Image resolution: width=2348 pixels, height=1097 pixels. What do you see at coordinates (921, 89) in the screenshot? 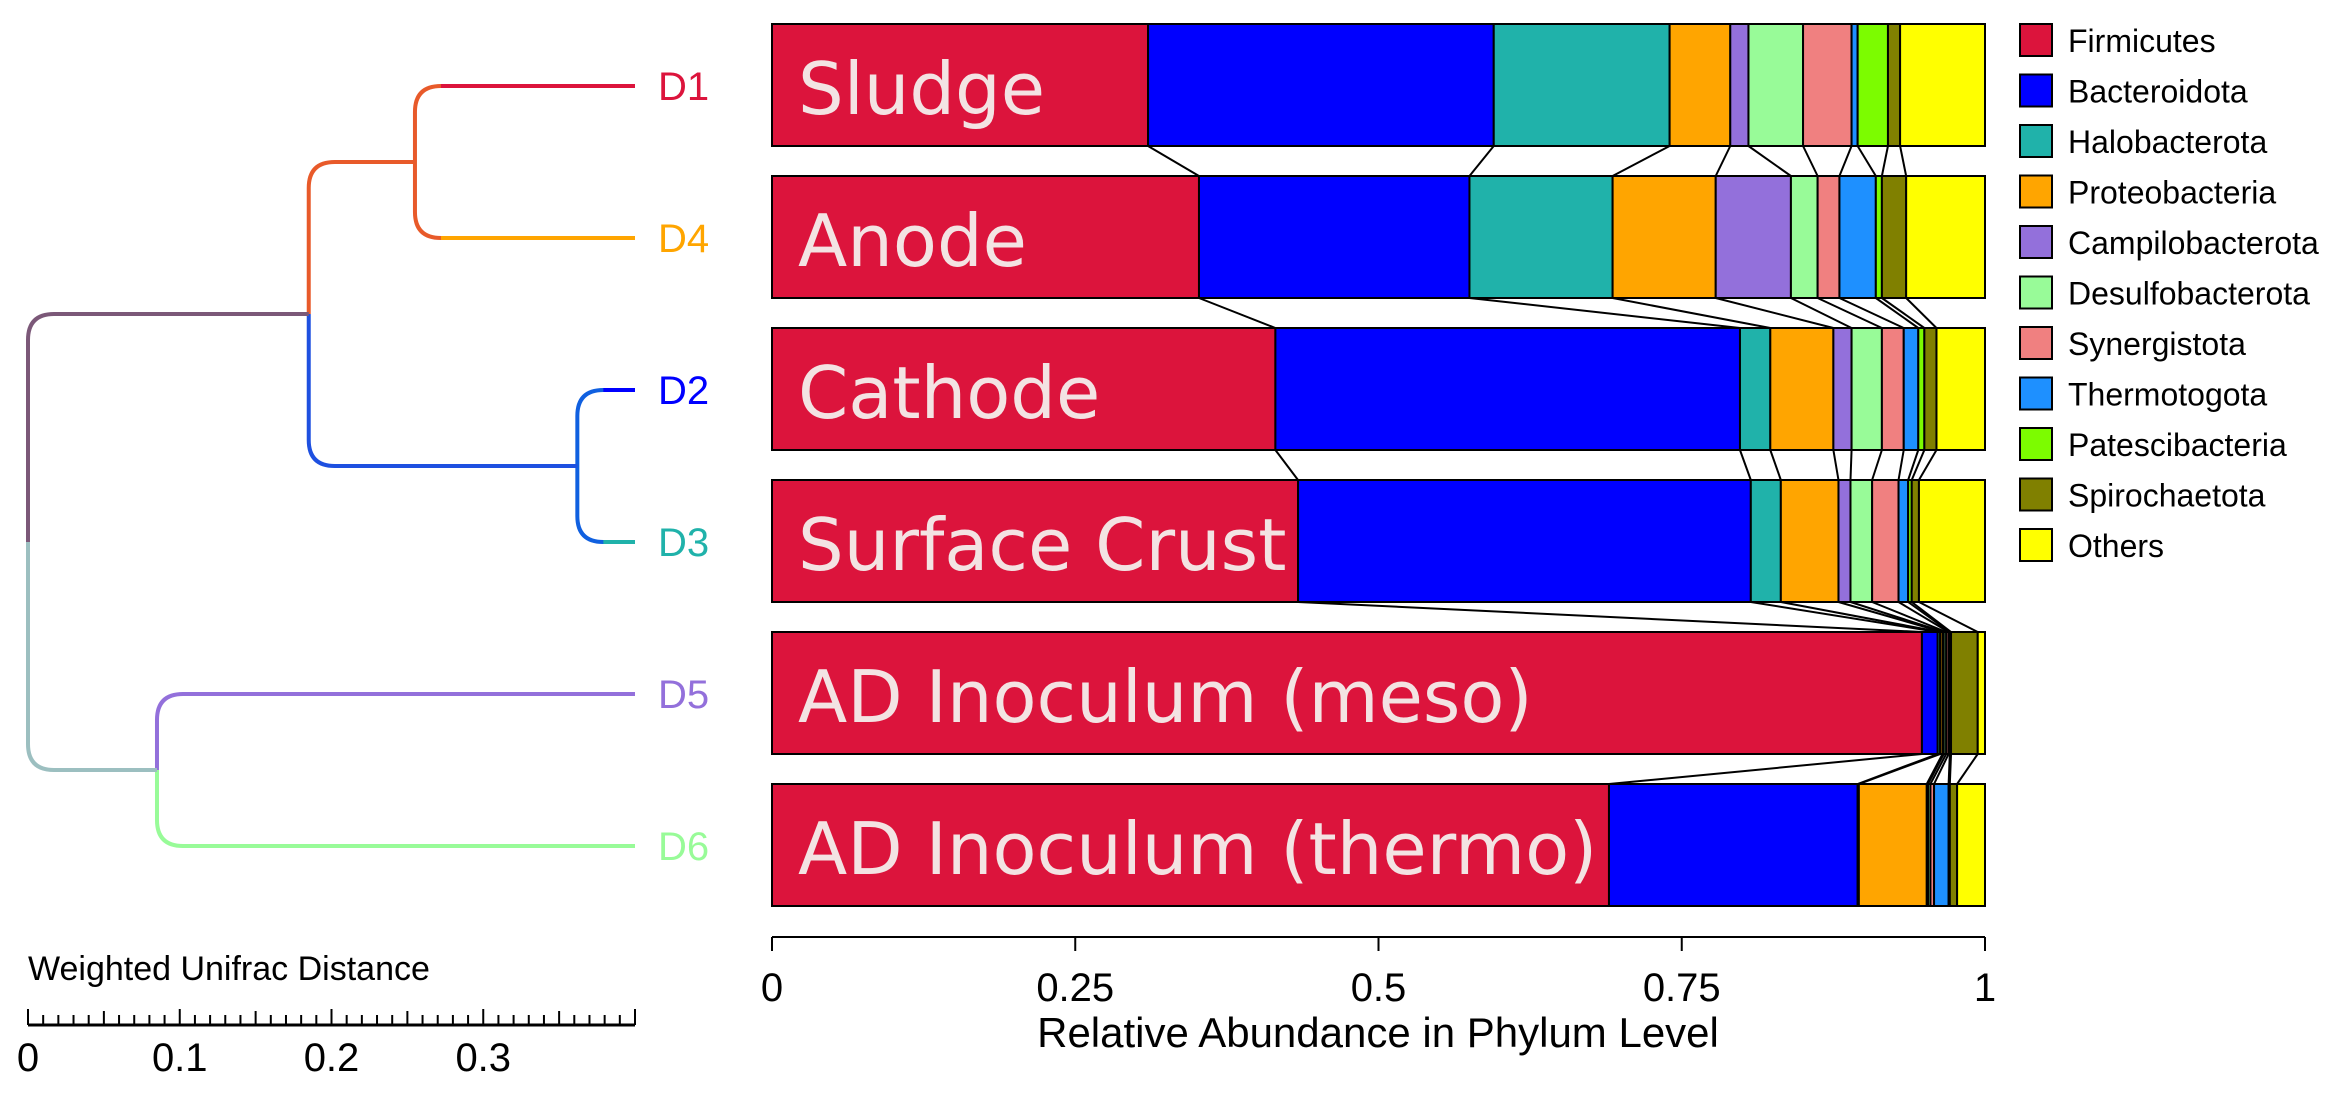
I see `bar-label: Sludge` at bounding box center [921, 89].